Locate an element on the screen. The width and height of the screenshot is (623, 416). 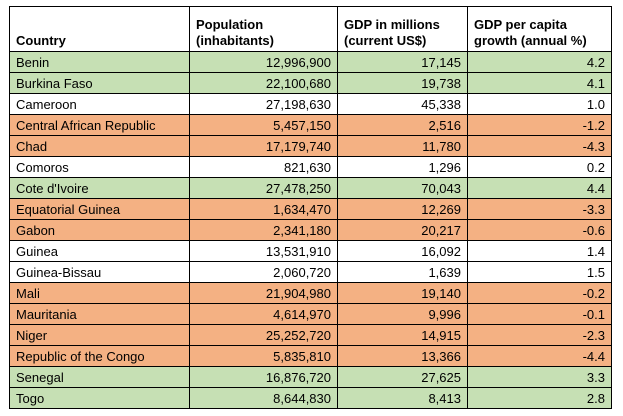
table-row: Guinea-Bissau 2,060,720 1,639 1.5 is located at coordinates (310, 272).